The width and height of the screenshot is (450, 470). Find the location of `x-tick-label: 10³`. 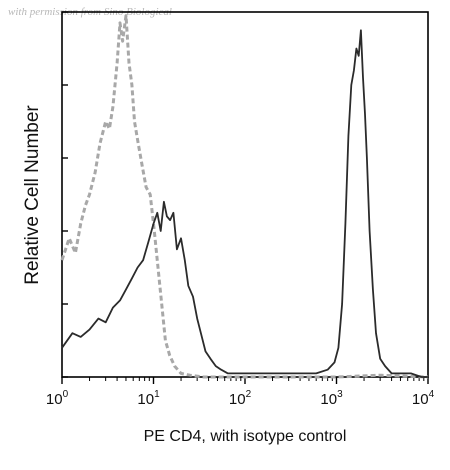

x-tick-label: 10³ is located at coordinates (331, 398).